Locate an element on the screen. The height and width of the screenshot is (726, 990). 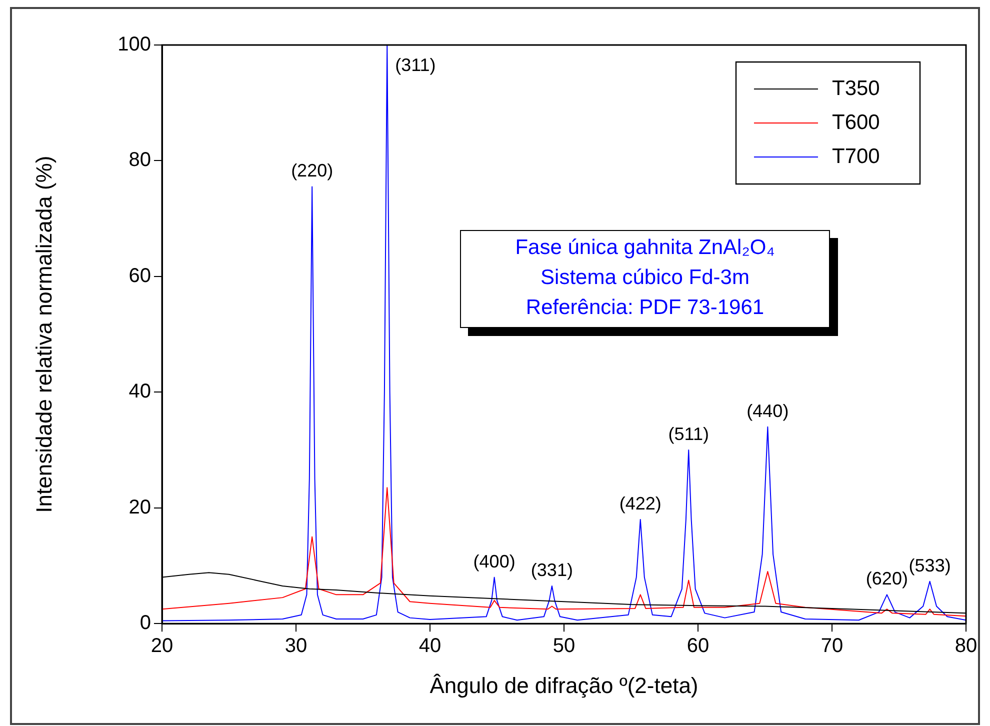
legend-label: T700 is located at coordinates (856, 156).